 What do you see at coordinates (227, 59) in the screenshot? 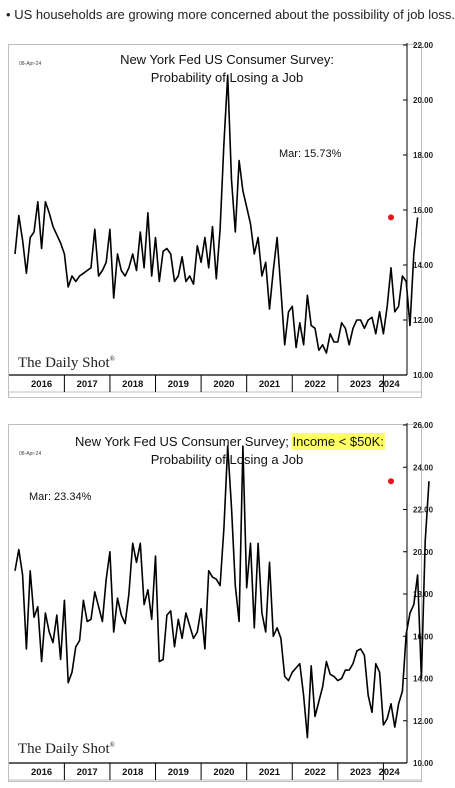
I see `chart-title-line1: New York Fed US Consumer Survey:` at bounding box center [227, 59].